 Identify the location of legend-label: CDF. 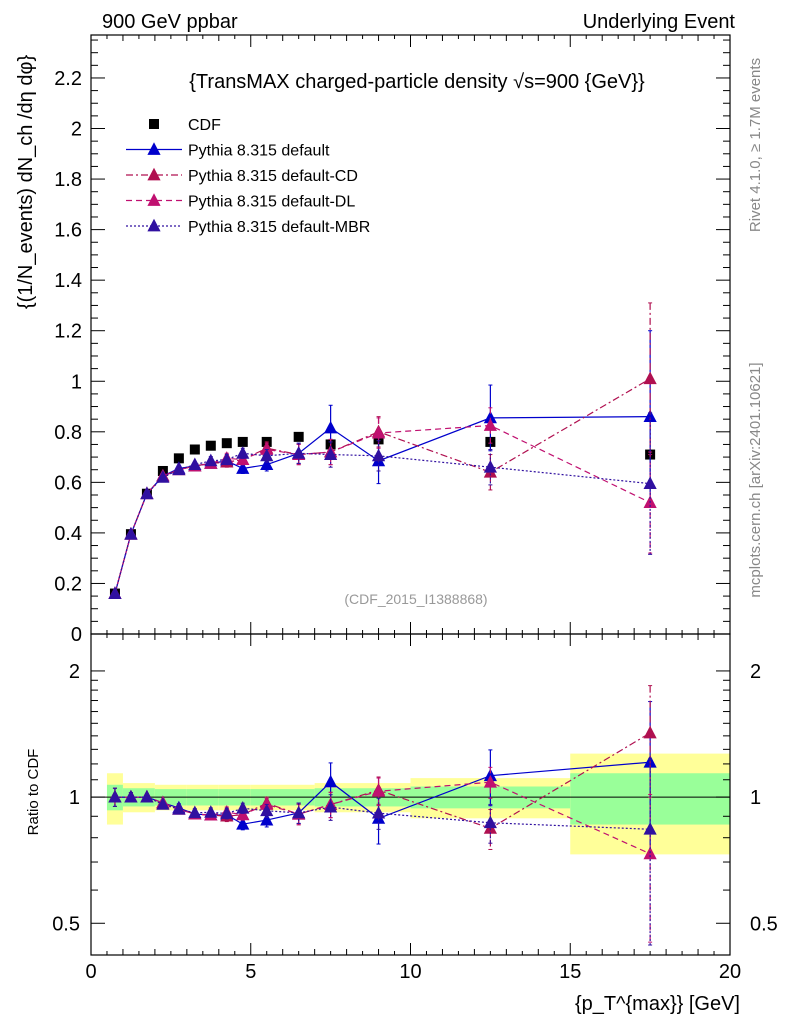
(204, 125).